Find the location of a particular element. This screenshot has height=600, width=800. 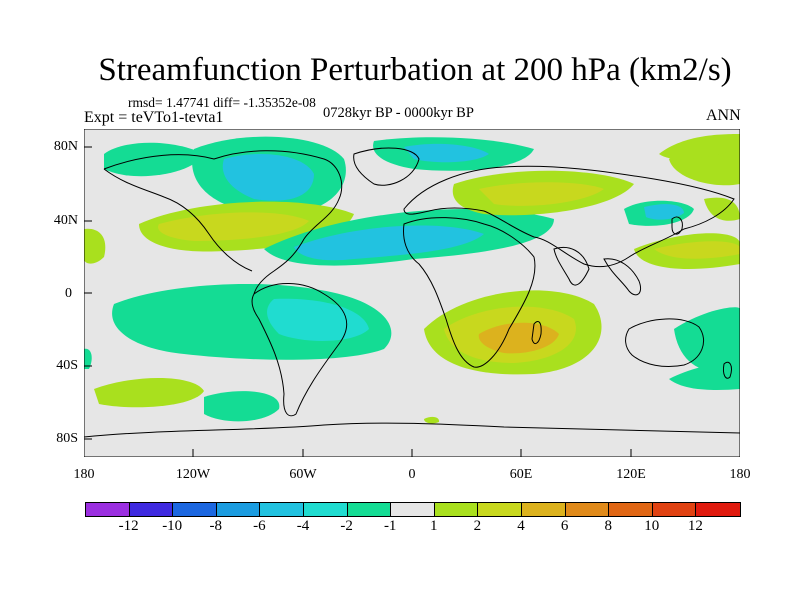

lat-label: 40N is located at coordinates (65, 220).